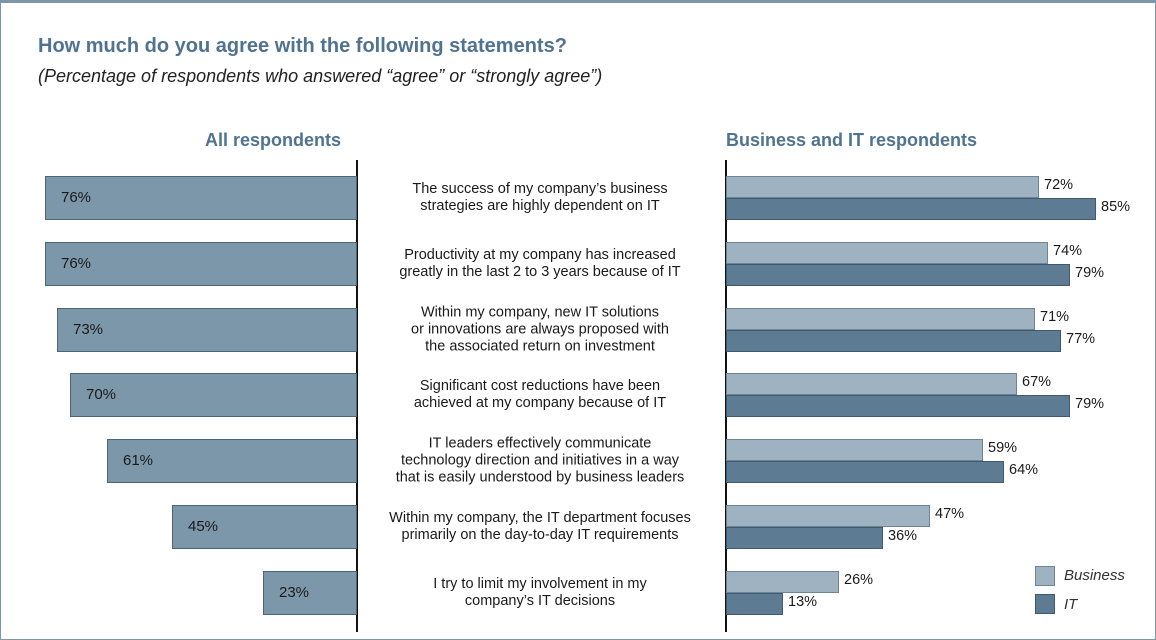 The height and width of the screenshot is (640, 1156). Describe the element at coordinates (1024, 470) in the screenshot. I see `it-value-label: 64%` at that location.